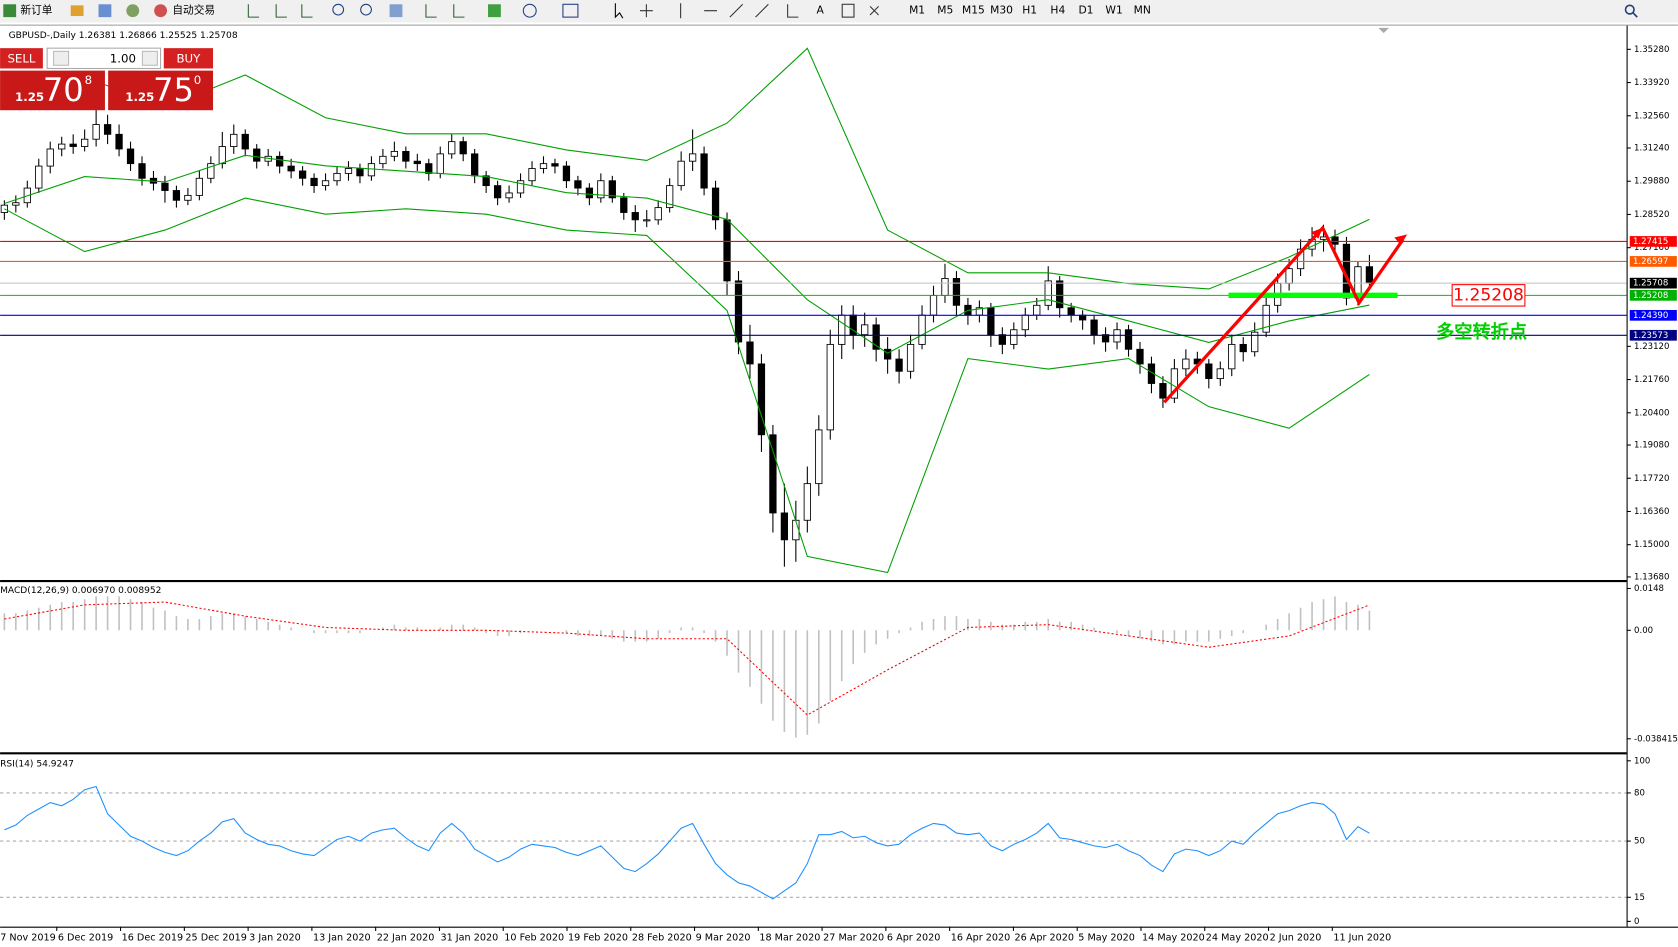  Describe the element at coordinates (445, 11) in the screenshot. I see `scroll-icons` at that location.